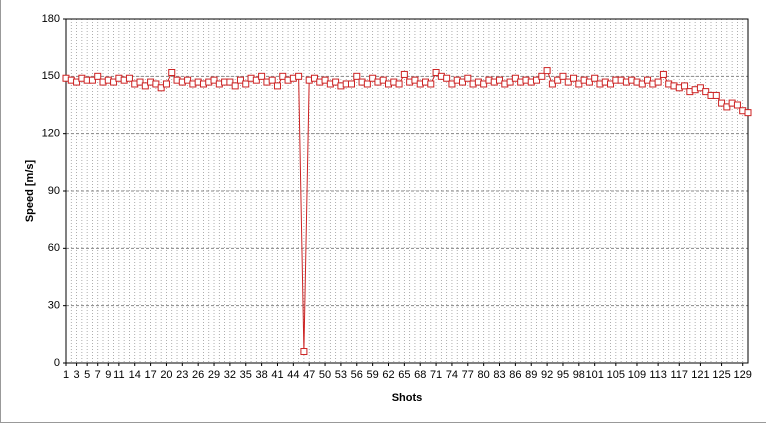 This screenshot has width=766, height=423. What do you see at coordinates (261, 375) in the screenshot?
I see `x-tick-label: 38` at bounding box center [261, 375].